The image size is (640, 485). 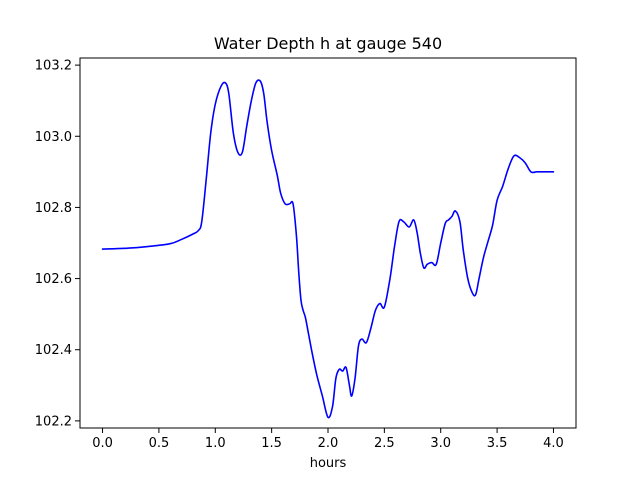 What do you see at coordinates (384, 443) in the screenshot?
I see `x-tick-label: 2.5` at bounding box center [384, 443].